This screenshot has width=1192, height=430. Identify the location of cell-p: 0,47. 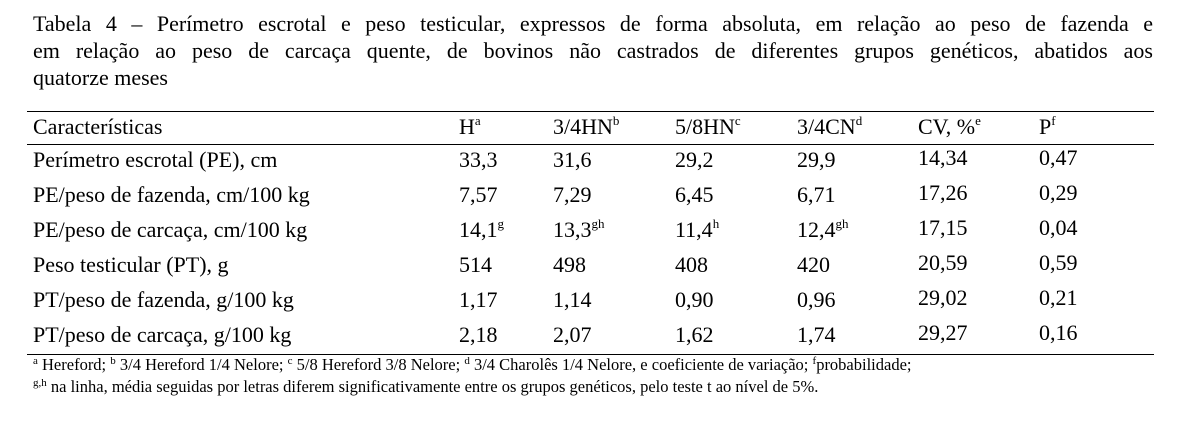
(1058, 157).